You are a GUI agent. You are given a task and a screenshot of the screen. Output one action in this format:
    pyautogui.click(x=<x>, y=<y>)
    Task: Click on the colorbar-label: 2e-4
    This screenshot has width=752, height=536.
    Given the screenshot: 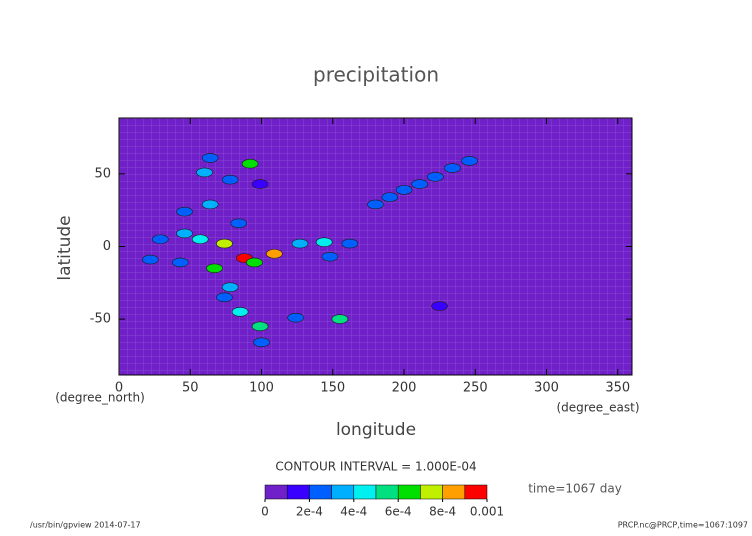 What is the action you would take?
    pyautogui.click(x=309, y=512)
    